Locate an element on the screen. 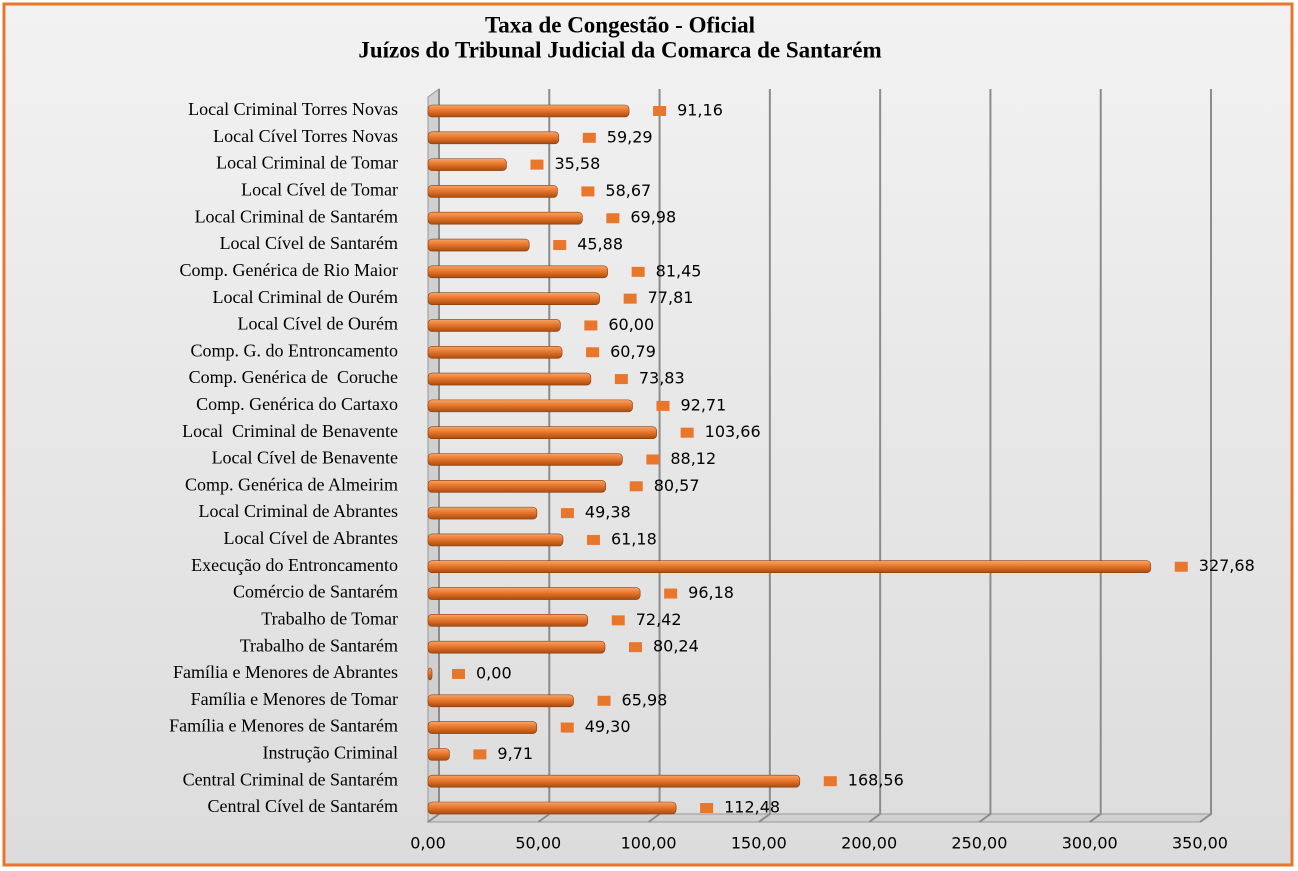  y-tick-label: Comp. Genérica de Almeirim is located at coordinates (291, 484).